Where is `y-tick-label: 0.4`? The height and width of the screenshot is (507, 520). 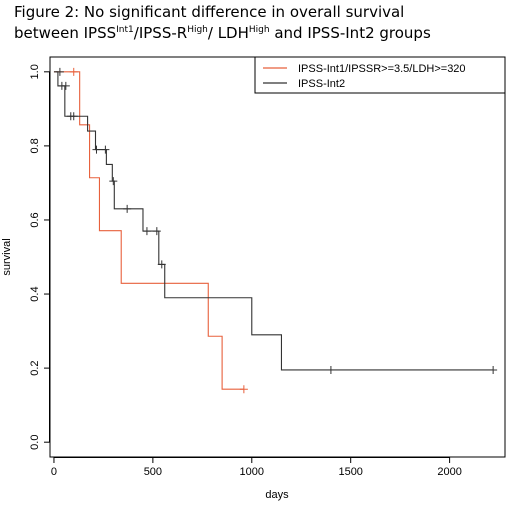 y-tick-label: 0.4 is located at coordinates (35, 293).